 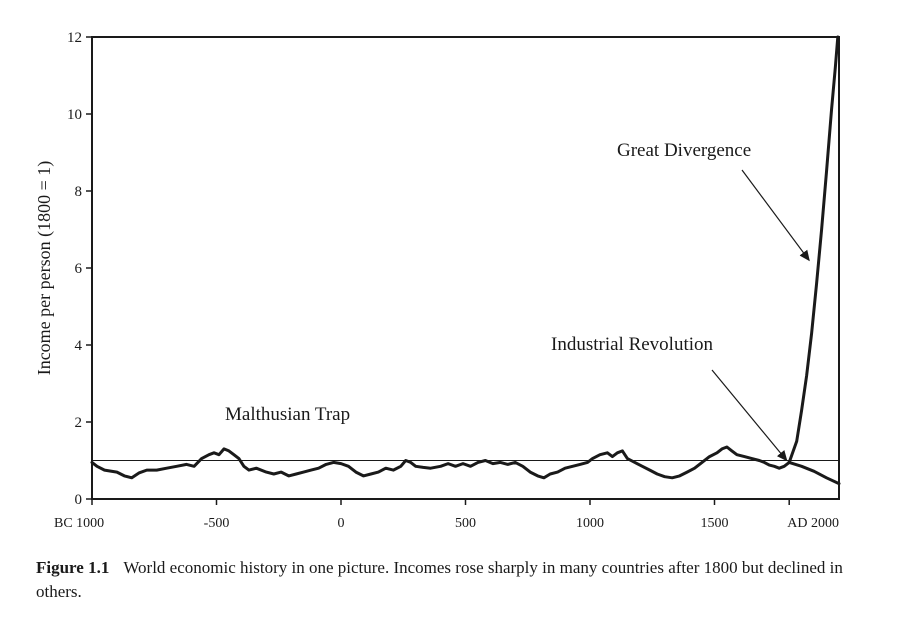 What do you see at coordinates (79, 192) in the screenshot?
I see `y-tick-label: 8` at bounding box center [79, 192].